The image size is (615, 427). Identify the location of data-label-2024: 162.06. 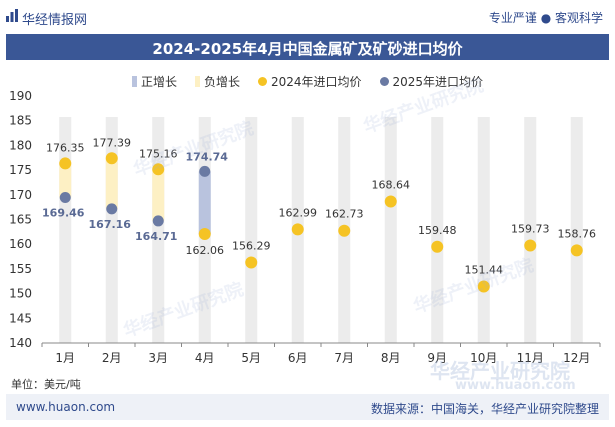
(205, 250).